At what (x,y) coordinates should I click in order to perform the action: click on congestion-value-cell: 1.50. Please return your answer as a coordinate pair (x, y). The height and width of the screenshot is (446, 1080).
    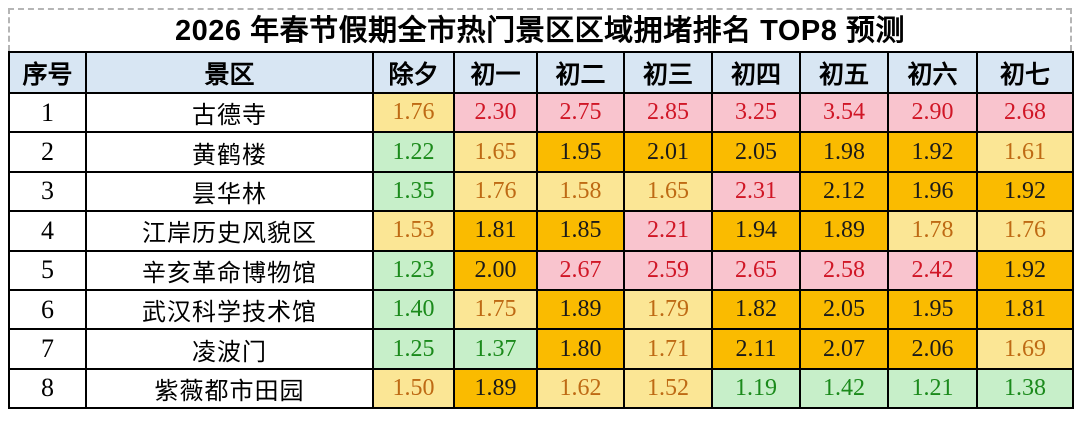
    Looking at the image, I should click on (413, 388).